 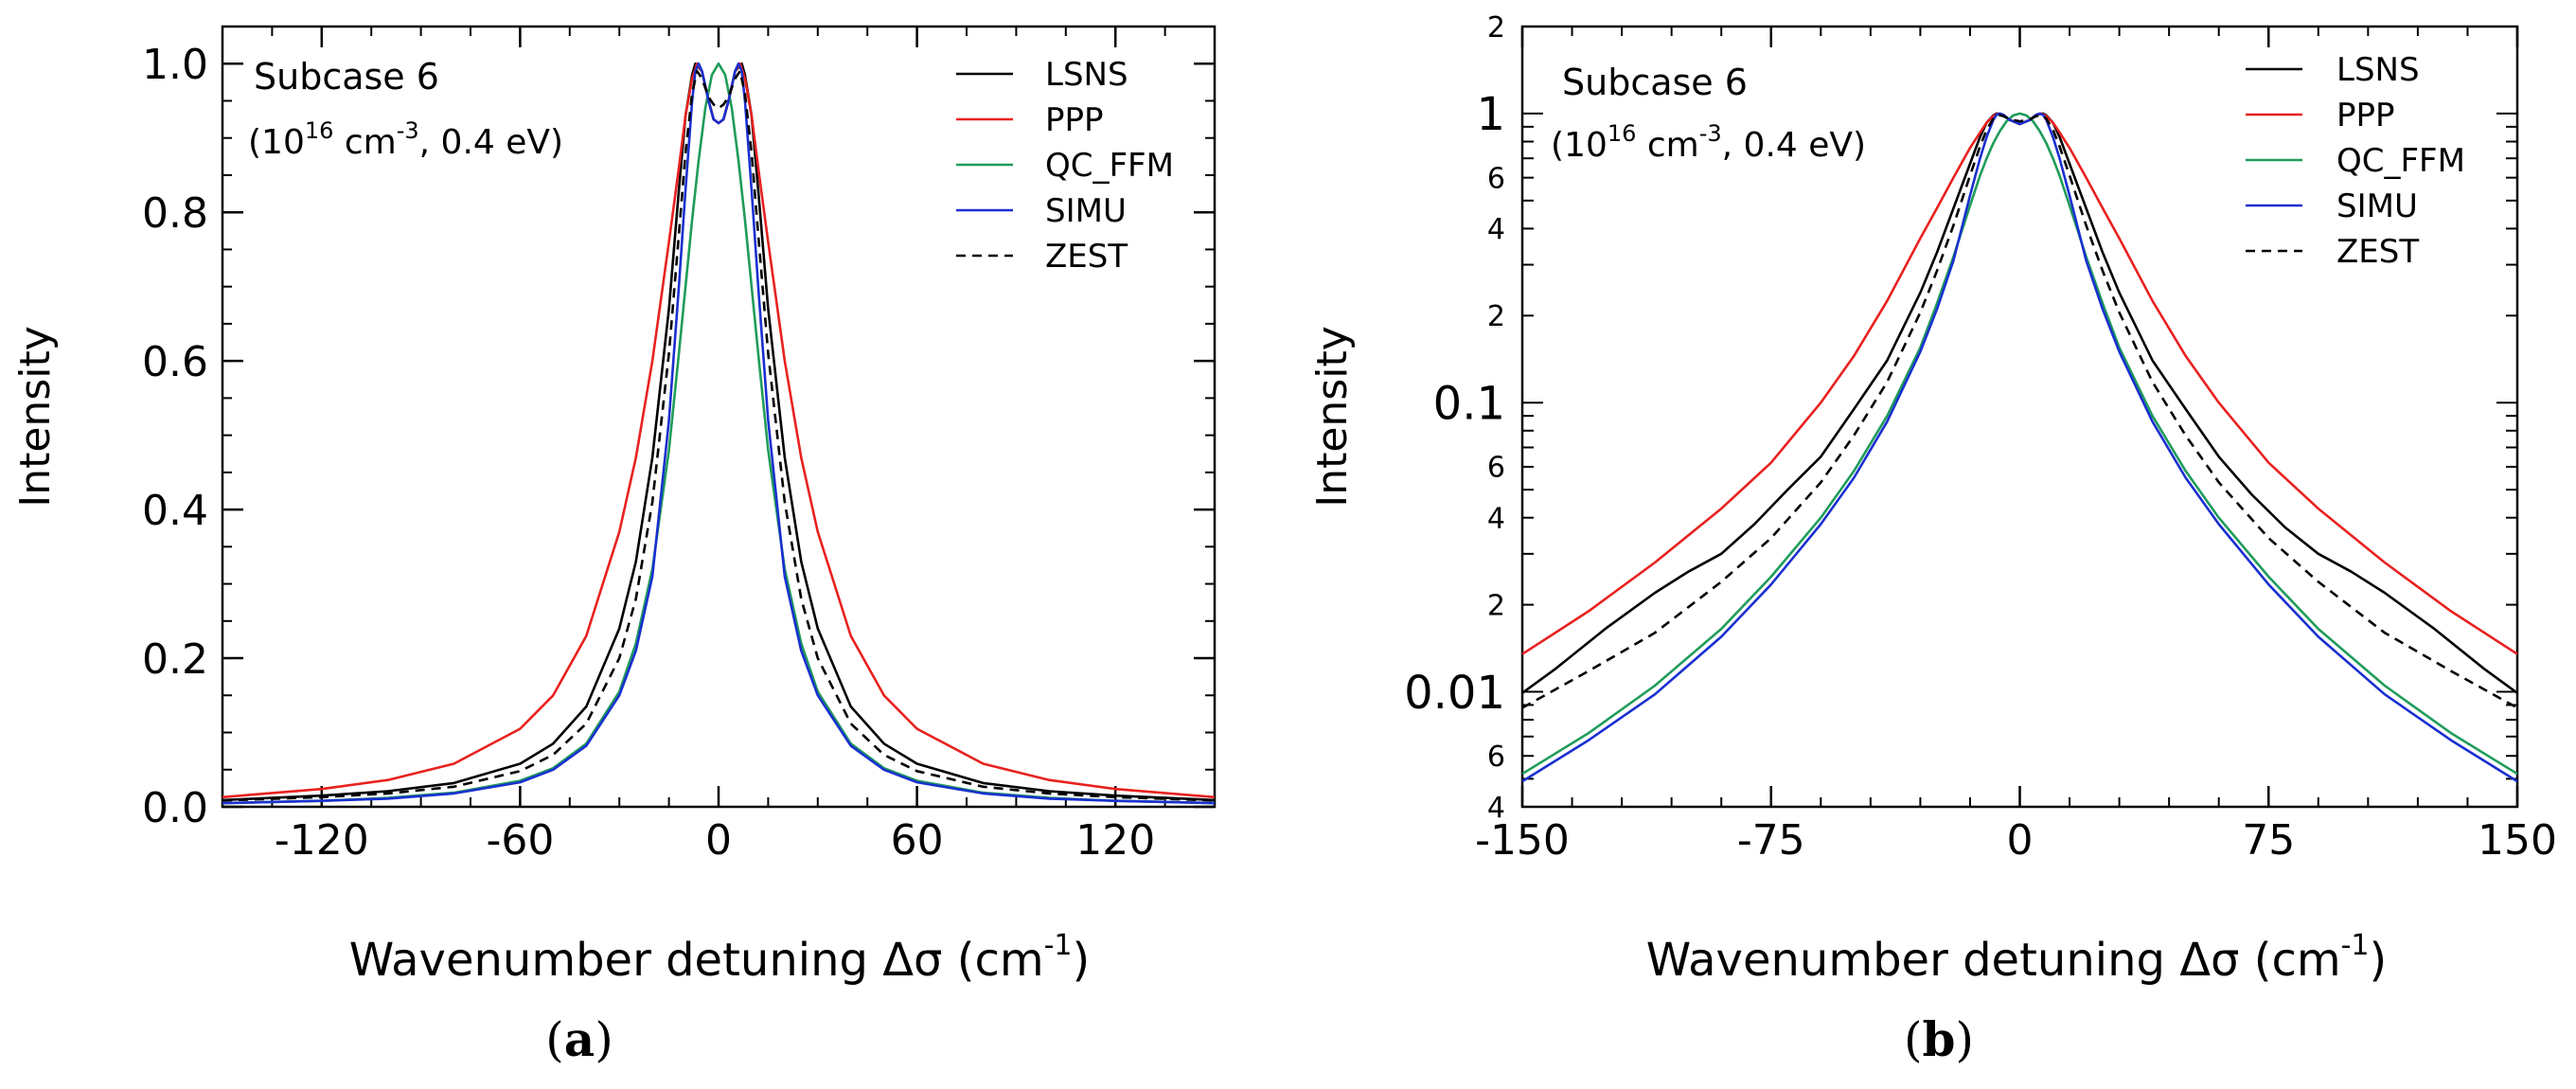 What do you see at coordinates (2518, 840) in the screenshot?
I see `panel-b-x-tick-label: 150` at bounding box center [2518, 840].